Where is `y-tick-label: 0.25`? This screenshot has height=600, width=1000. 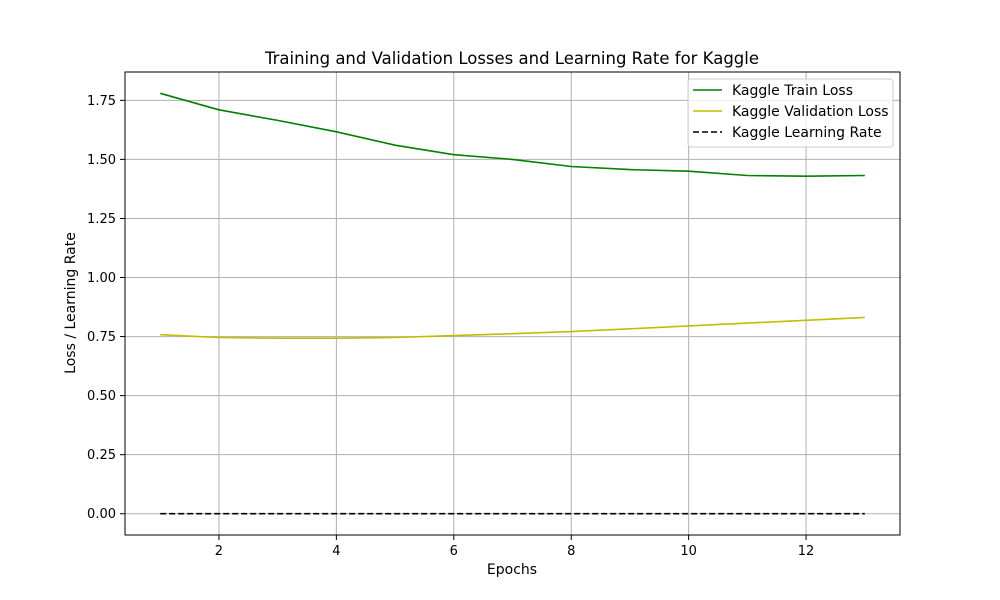
y-tick-label: 0.25 is located at coordinates (101, 455).